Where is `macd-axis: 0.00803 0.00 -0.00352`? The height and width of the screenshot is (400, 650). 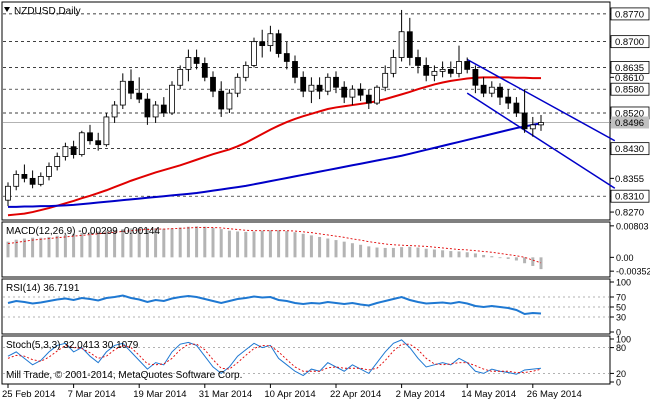 macd-axis: 0.00803 0.00 -0.00352 is located at coordinates (630, 249).